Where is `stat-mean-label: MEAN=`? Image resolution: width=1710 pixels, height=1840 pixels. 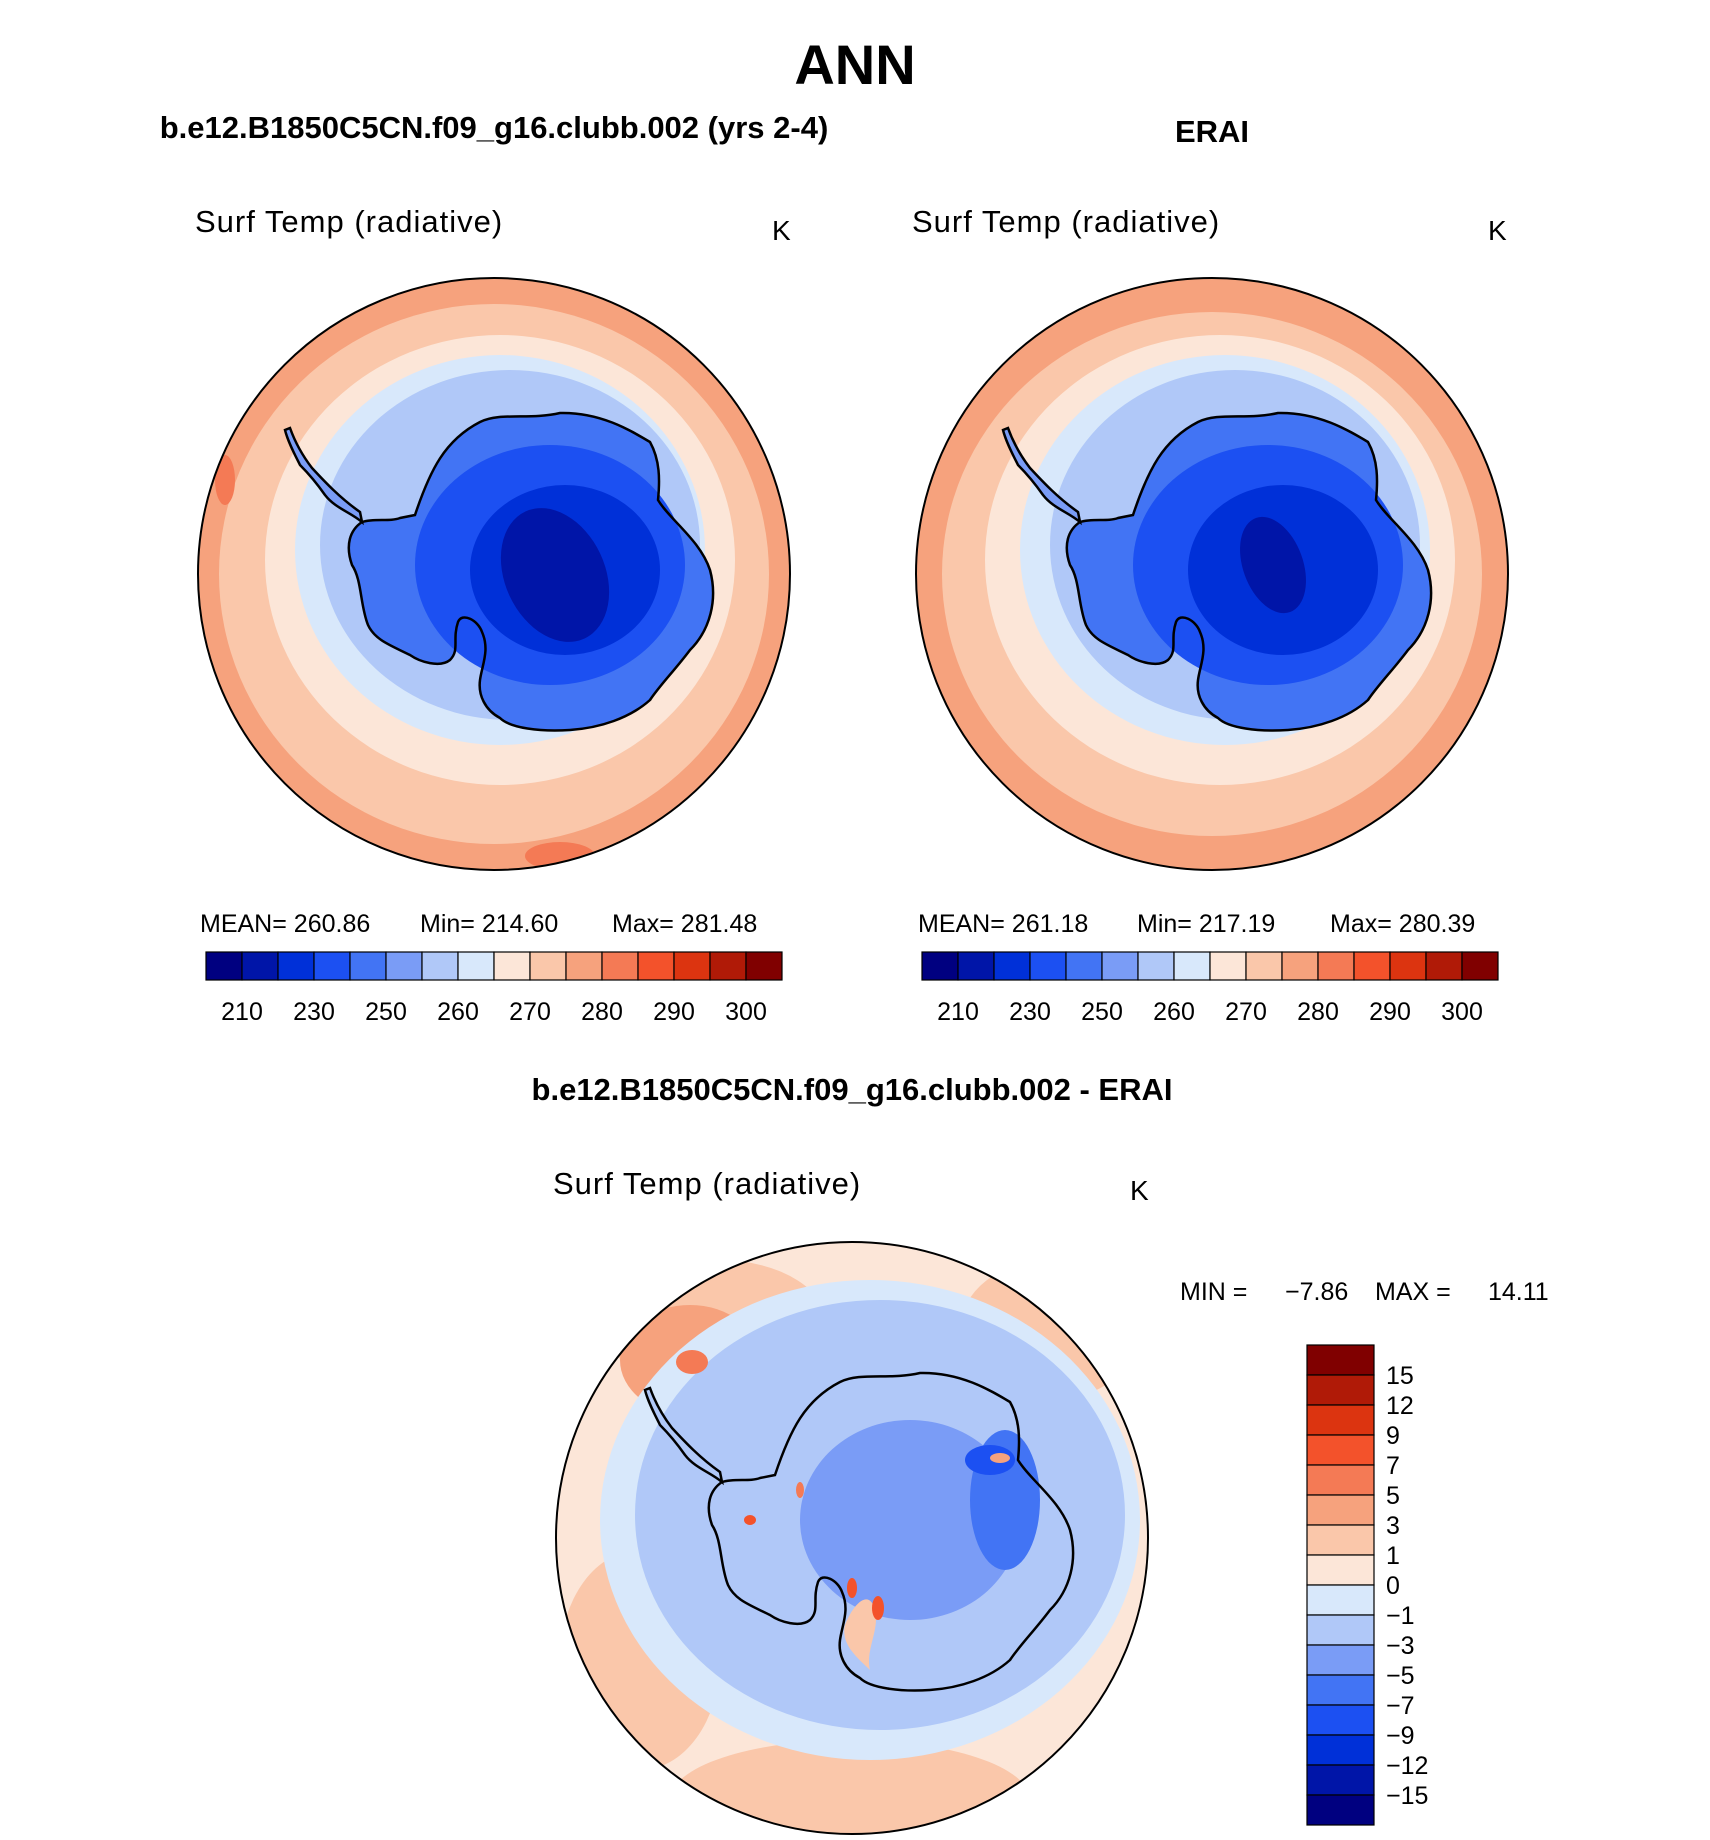
stat-mean-label: MEAN= is located at coordinates (961, 924).